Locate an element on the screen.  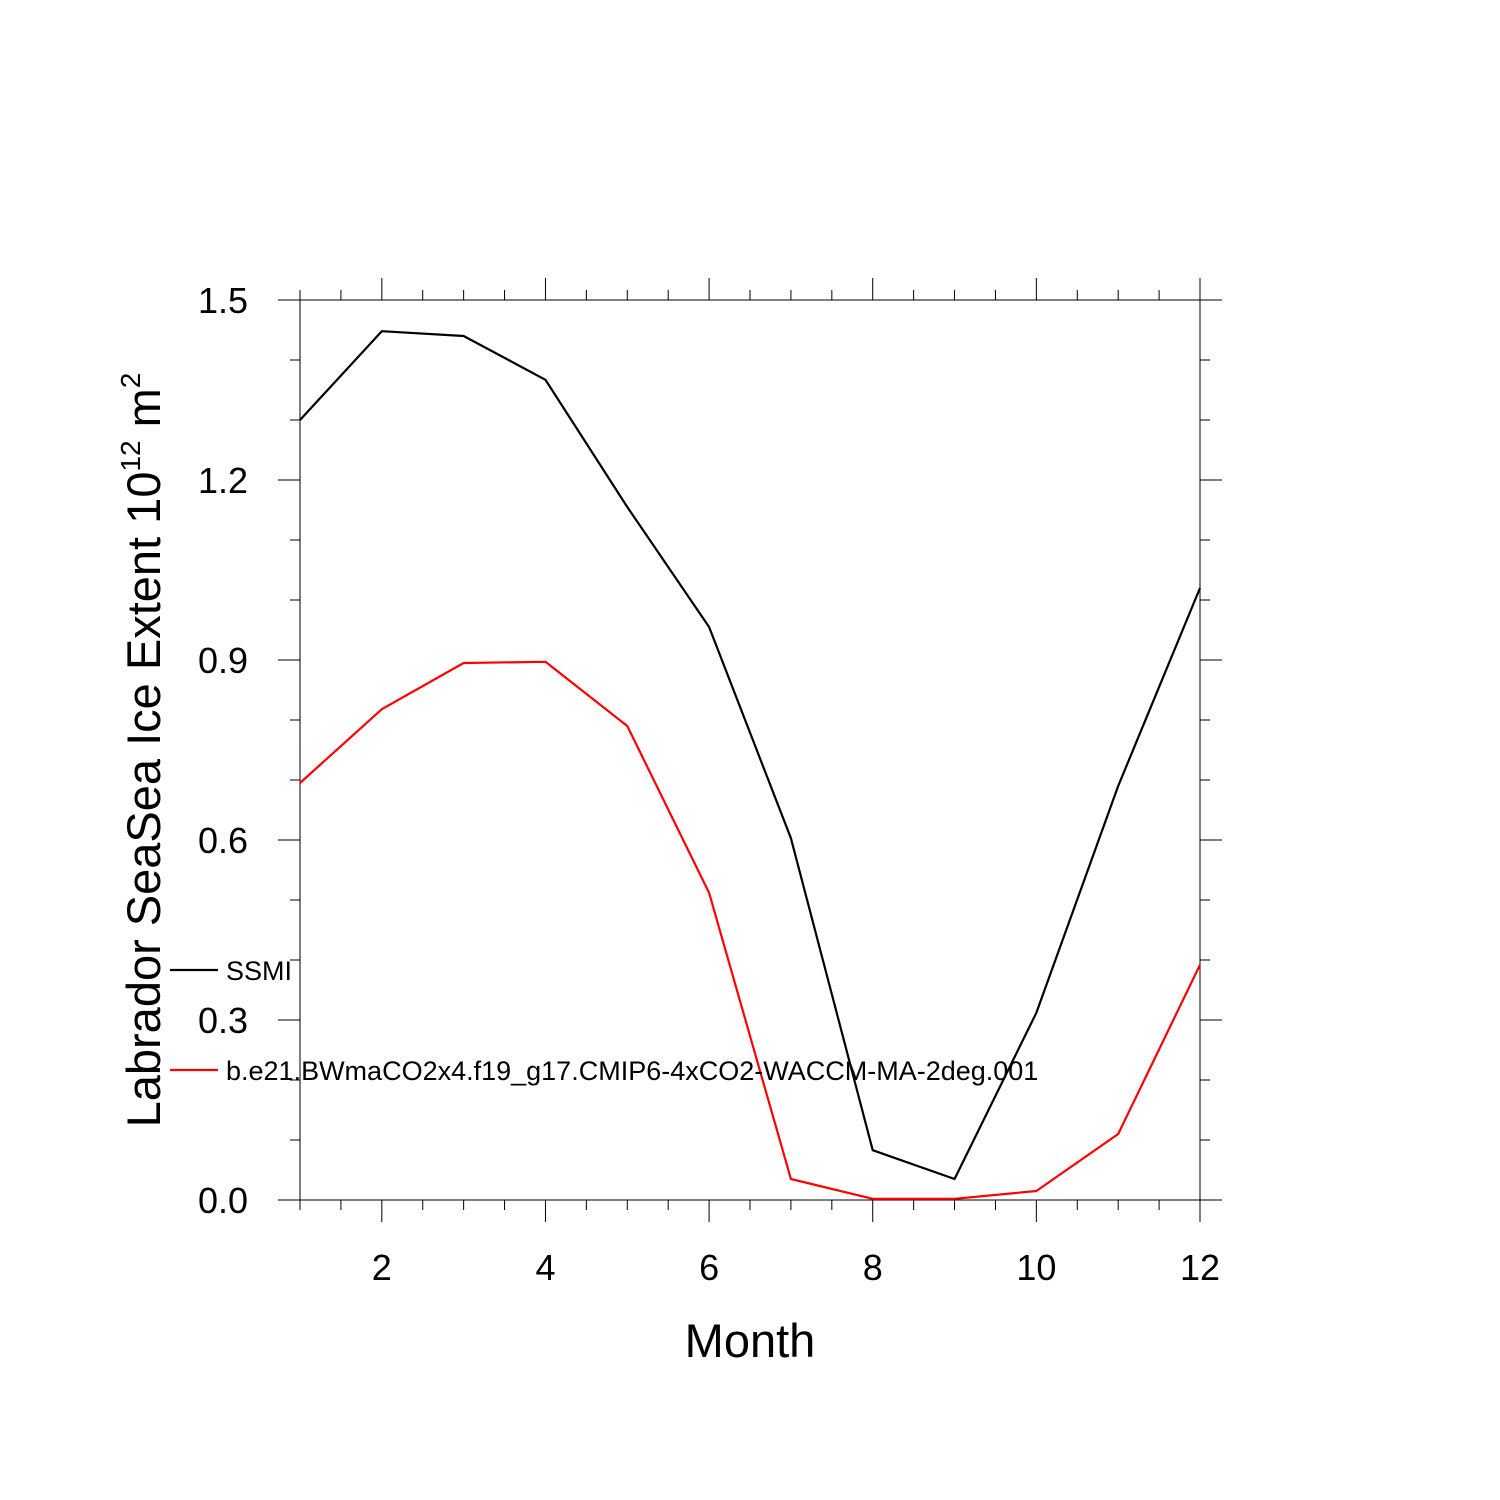
y-axis-label-main: Labrador SeaSea Ice Extent 10 is located at coordinates (143, 800).